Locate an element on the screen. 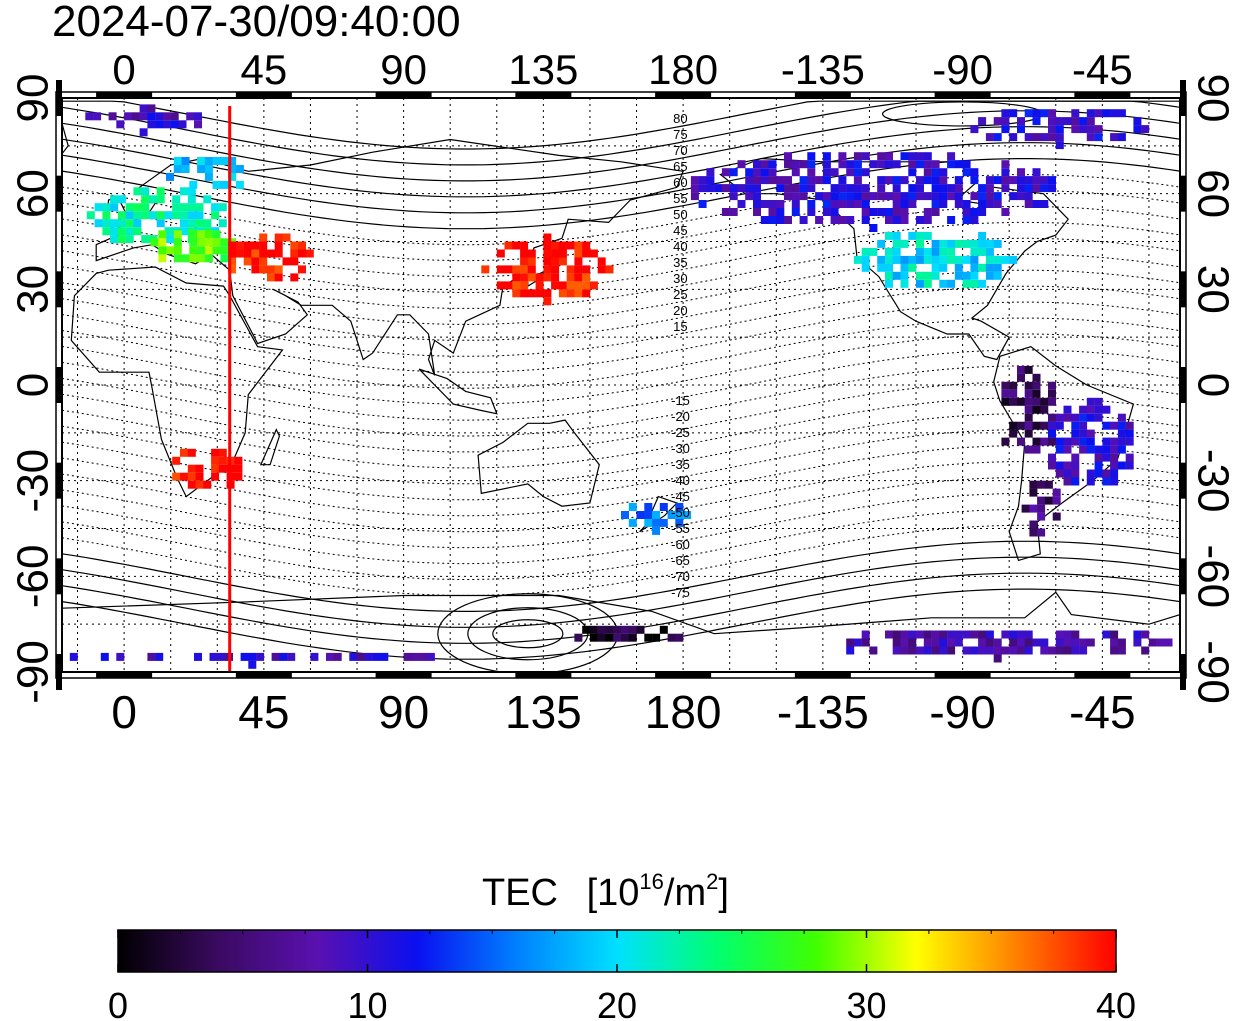  top-tick-mark is located at coordinates (263, 95).